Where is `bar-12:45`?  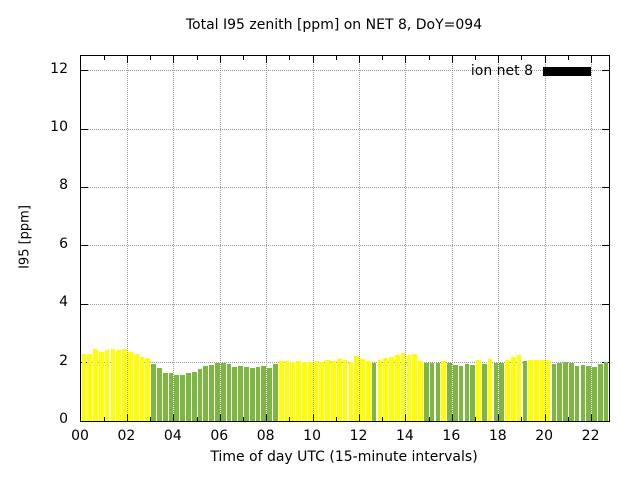 bar-12:45 is located at coordinates (380, 390).